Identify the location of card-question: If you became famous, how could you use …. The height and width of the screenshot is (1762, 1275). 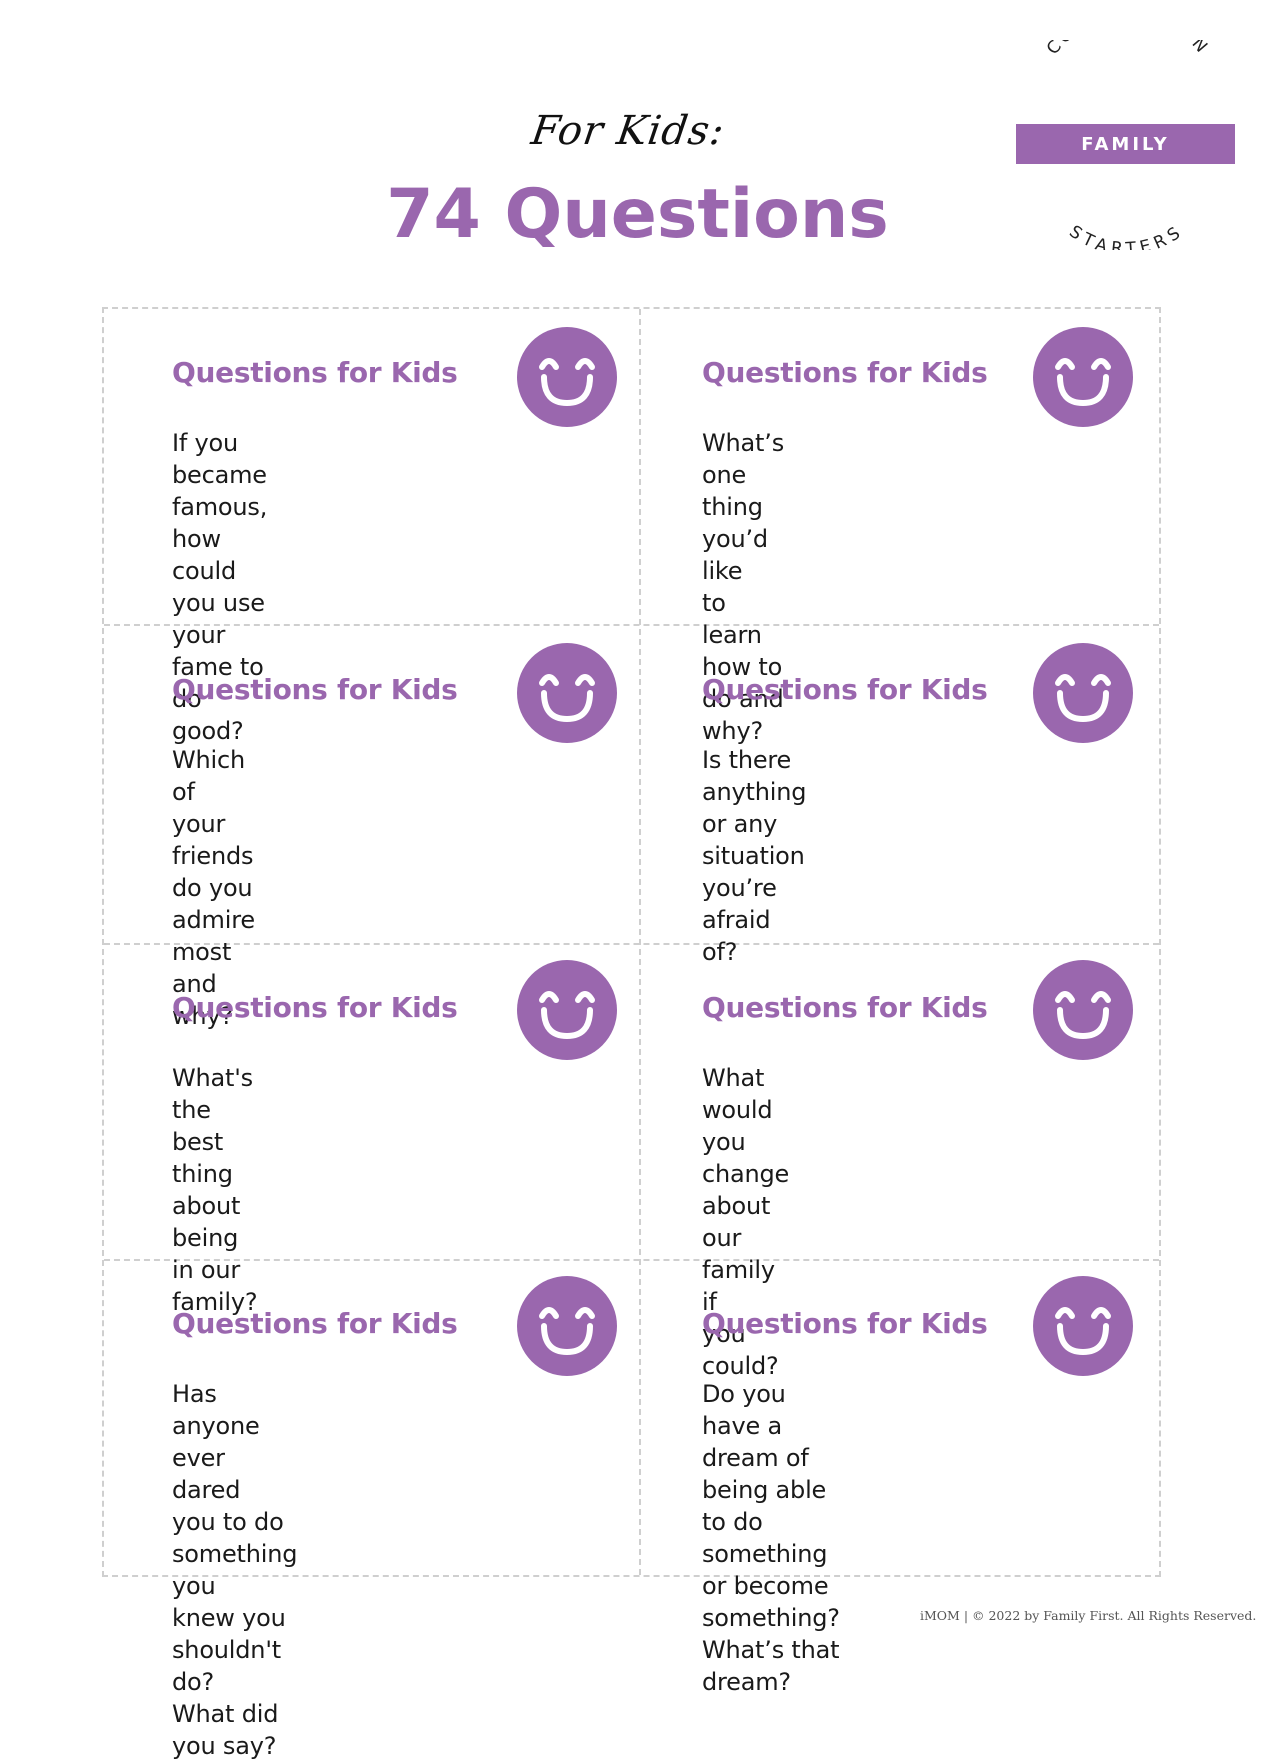
(220, 587).